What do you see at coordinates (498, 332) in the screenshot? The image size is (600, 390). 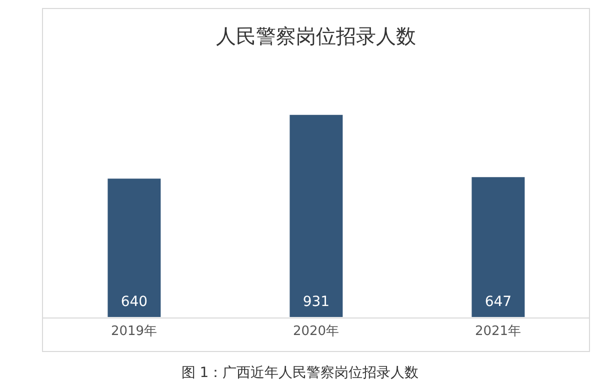 I see `x-tick-label: 2021年` at bounding box center [498, 332].